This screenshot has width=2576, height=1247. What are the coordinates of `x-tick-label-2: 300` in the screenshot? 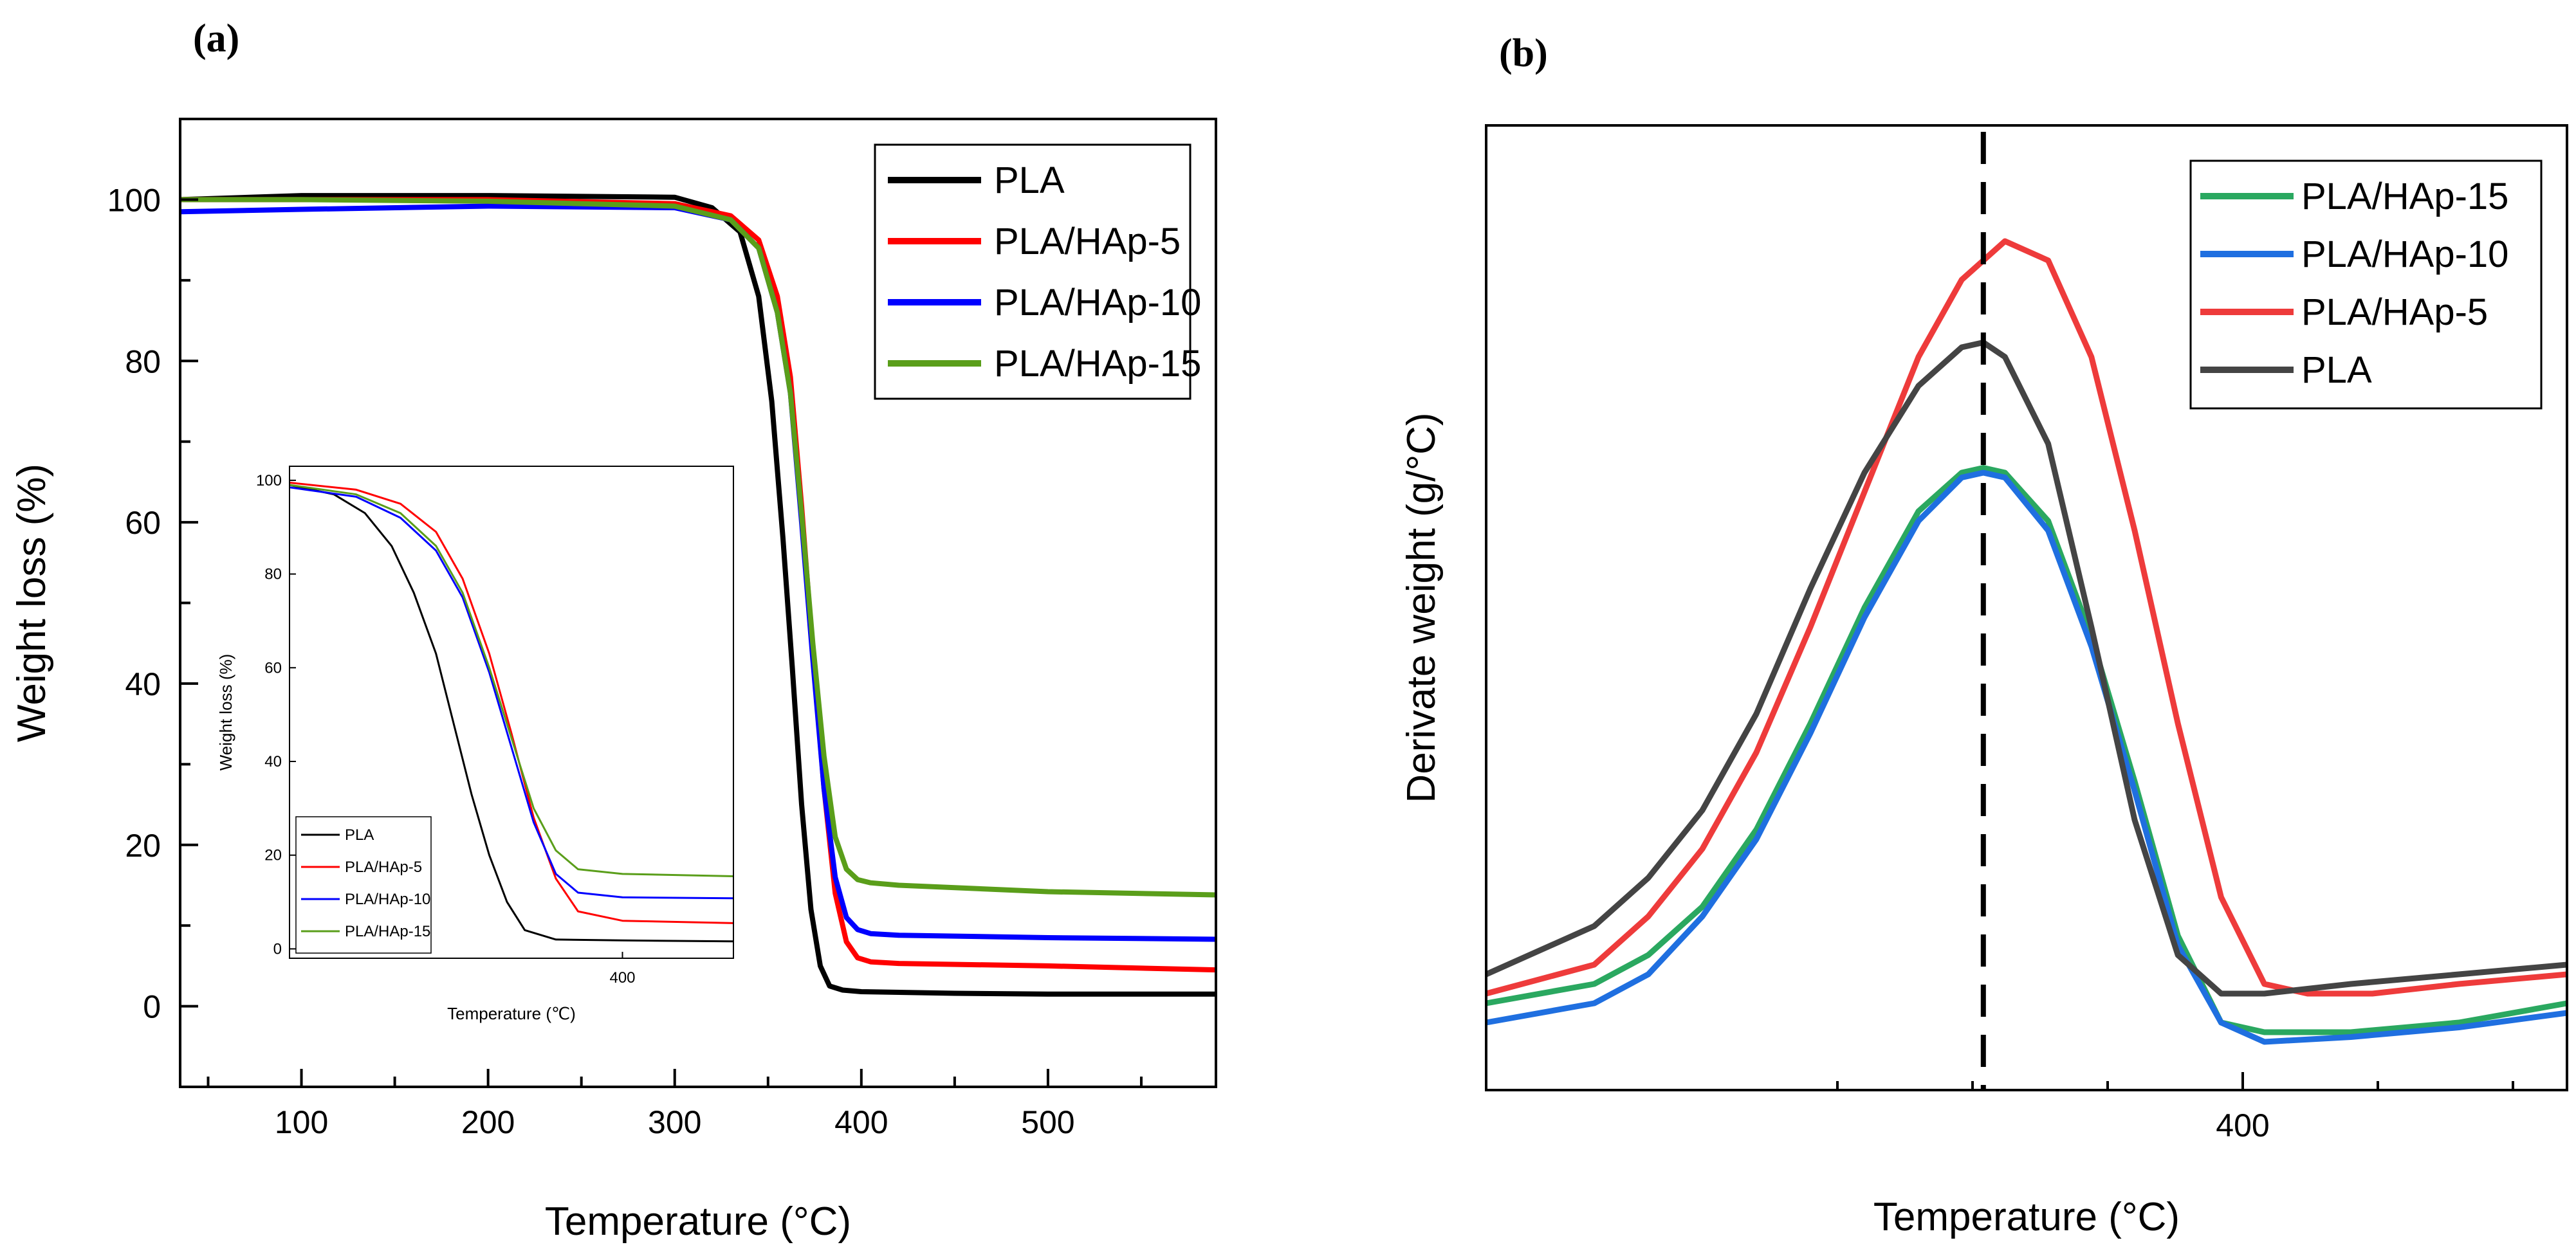 It's located at (674, 1122).